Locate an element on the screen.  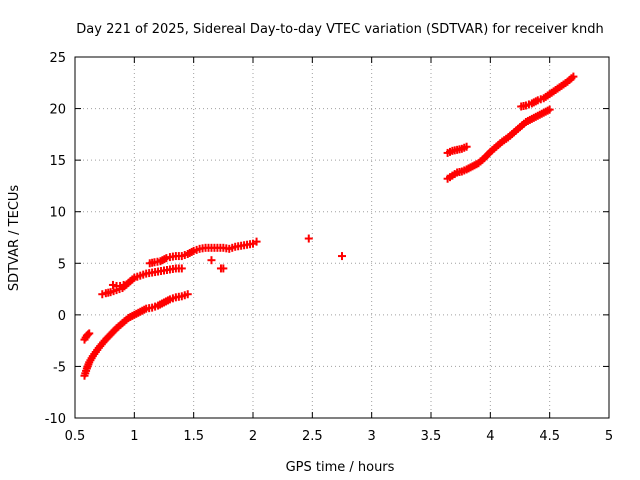
x-tick-label: 5 is located at coordinates (609, 436).